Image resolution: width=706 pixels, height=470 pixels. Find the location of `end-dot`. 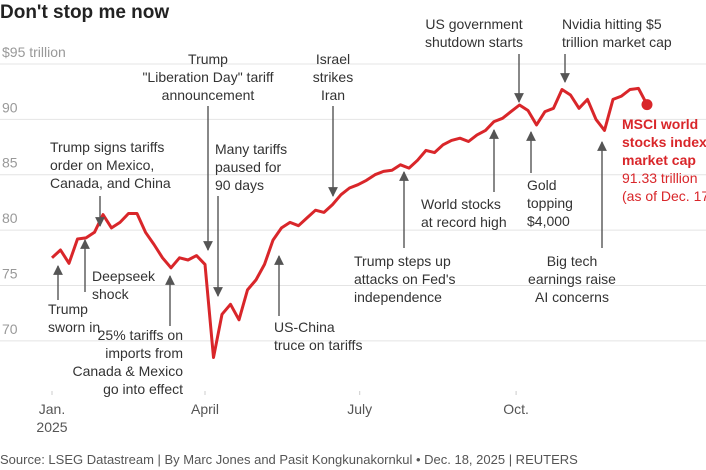

end-dot is located at coordinates (647, 105).